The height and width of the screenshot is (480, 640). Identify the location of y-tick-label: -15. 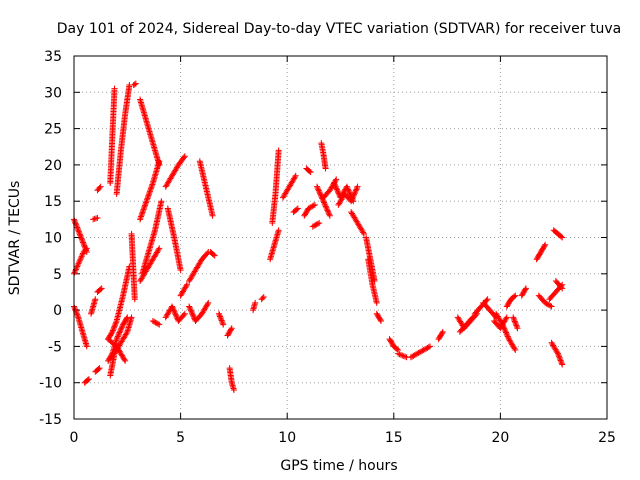
(50, 420).